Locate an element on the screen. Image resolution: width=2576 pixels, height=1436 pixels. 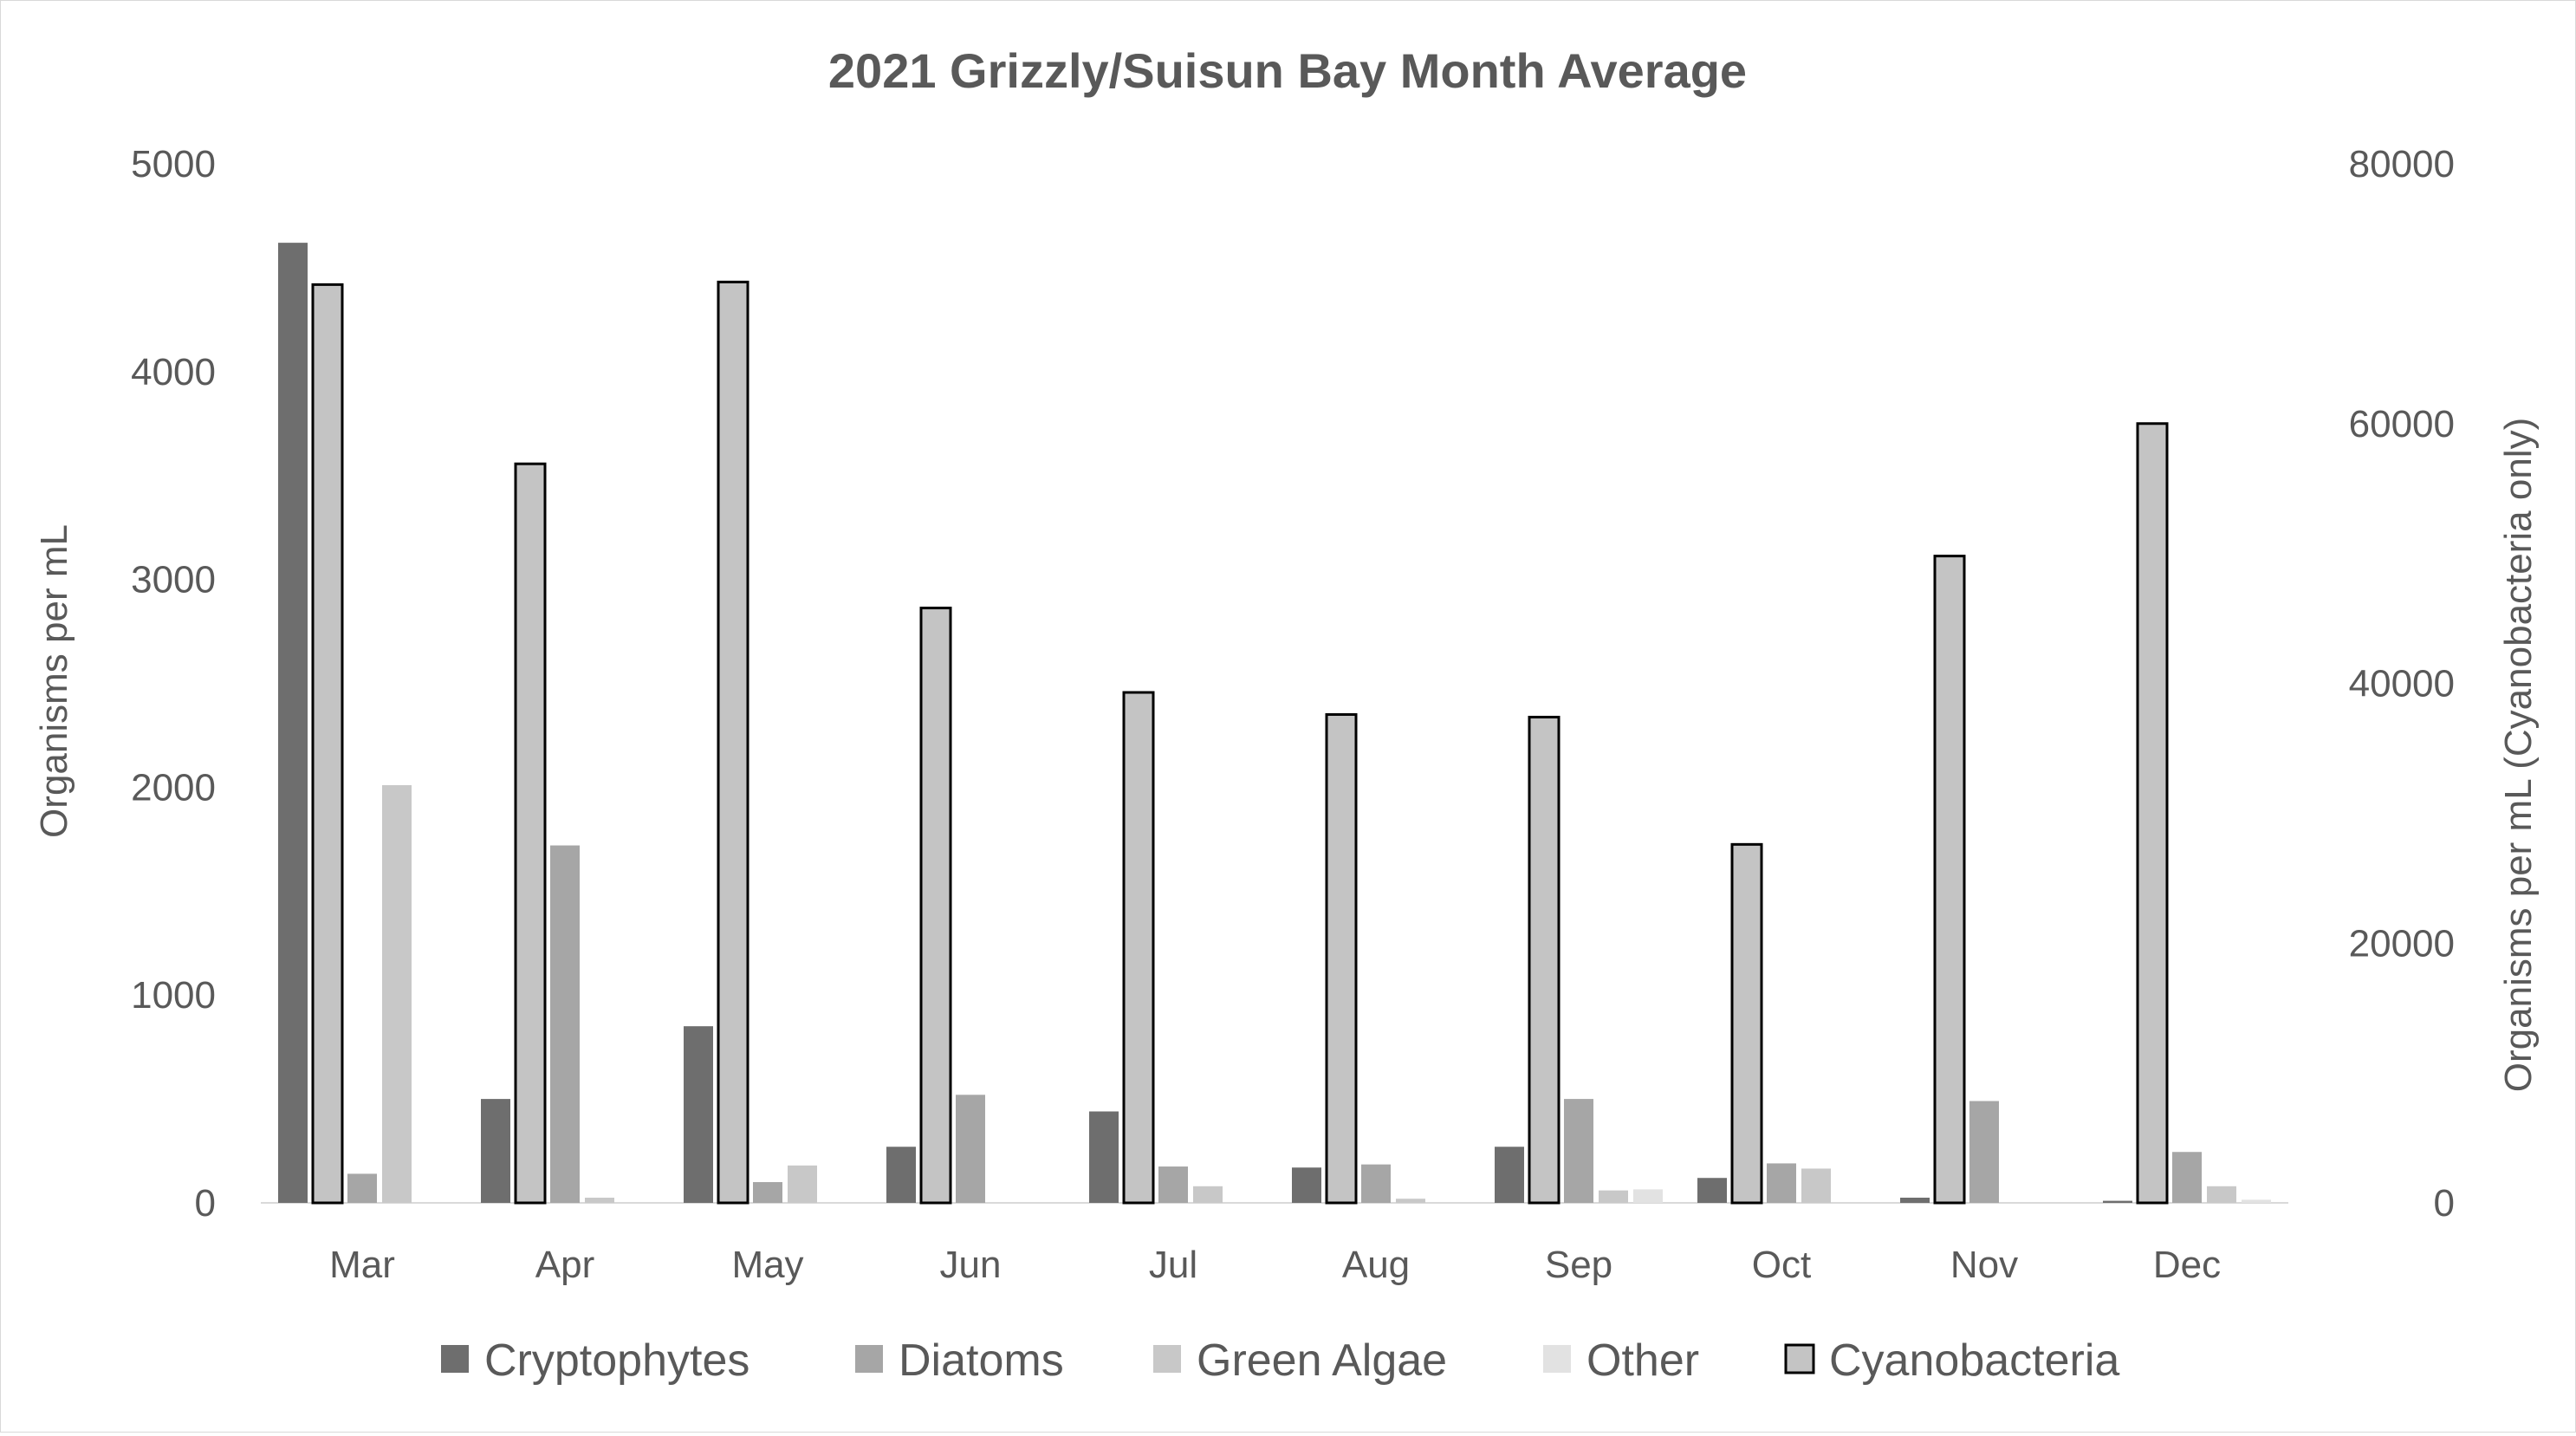
x-tick-label: Jun is located at coordinates (971, 1265).